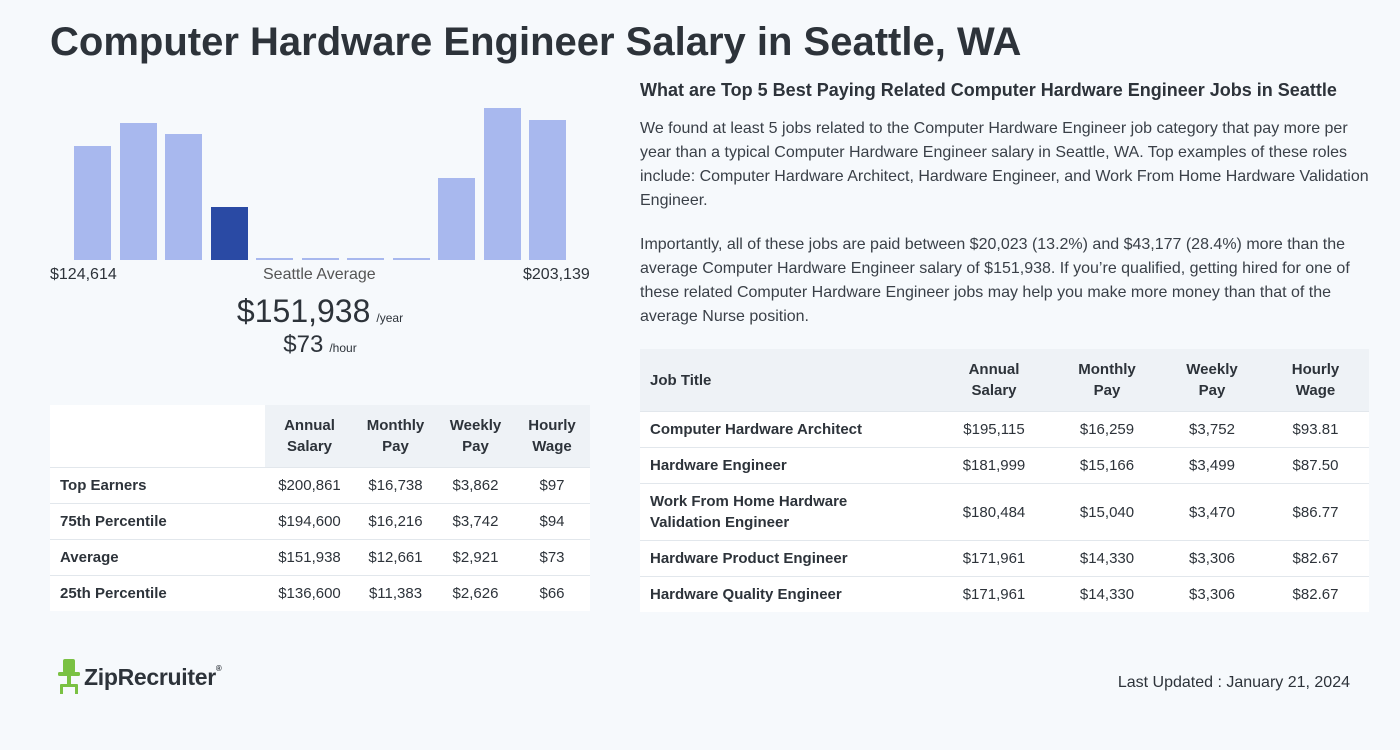 The image size is (1400, 750). I want to click on chair-icon, so click(69, 676).